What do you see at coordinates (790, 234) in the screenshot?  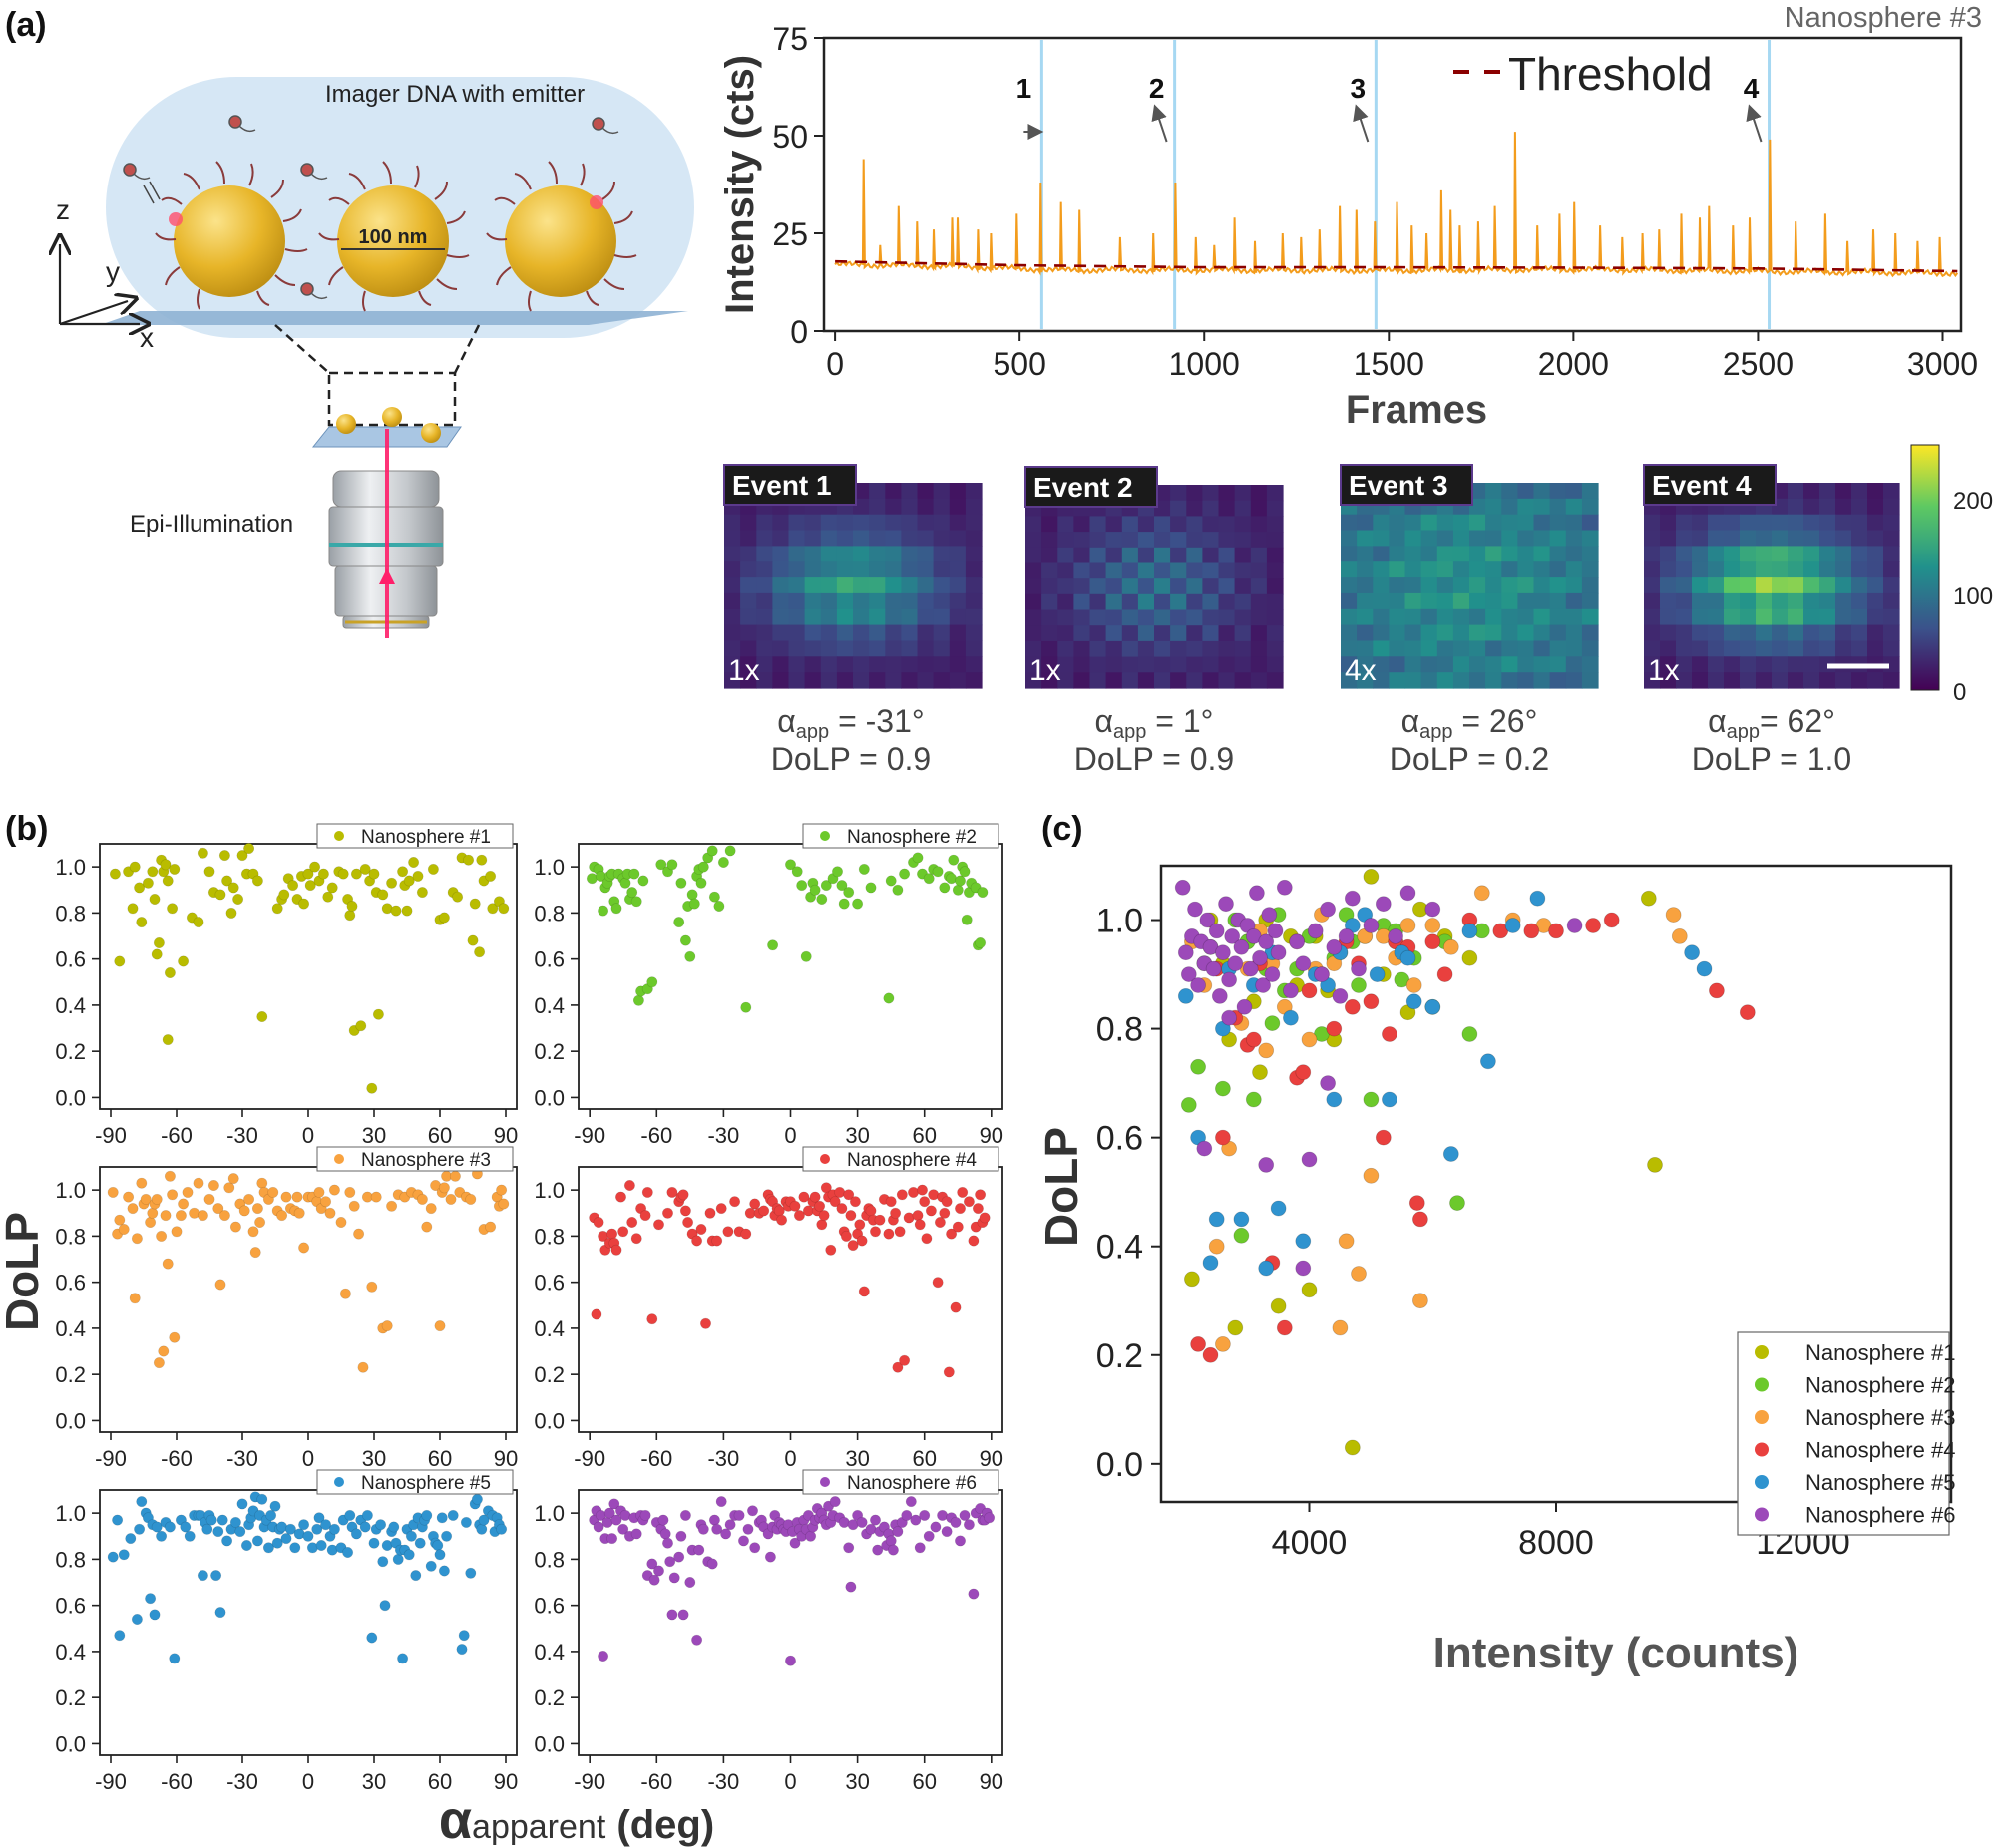 I see `trace-y-tick-label: 25` at bounding box center [790, 234].